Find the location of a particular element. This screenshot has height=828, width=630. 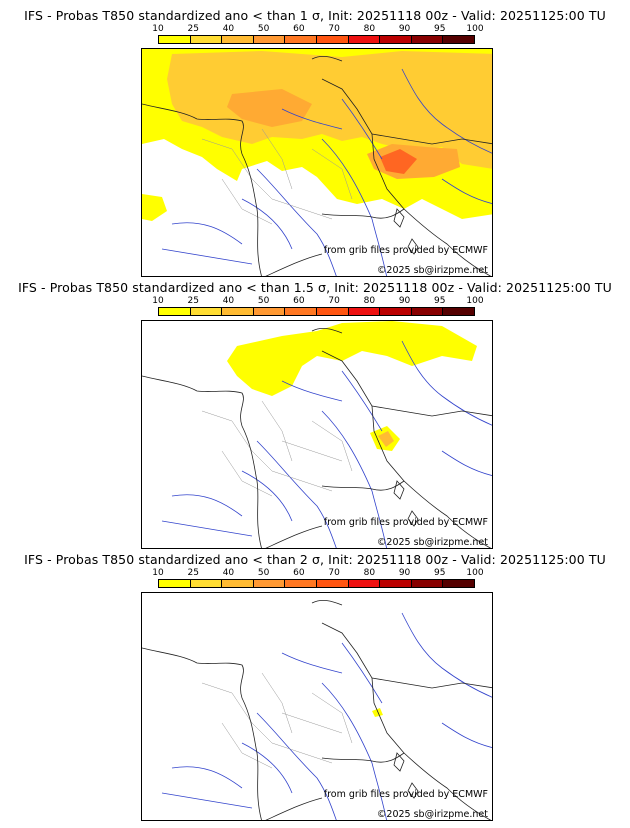

map-canvas is located at coordinates (317, 709).